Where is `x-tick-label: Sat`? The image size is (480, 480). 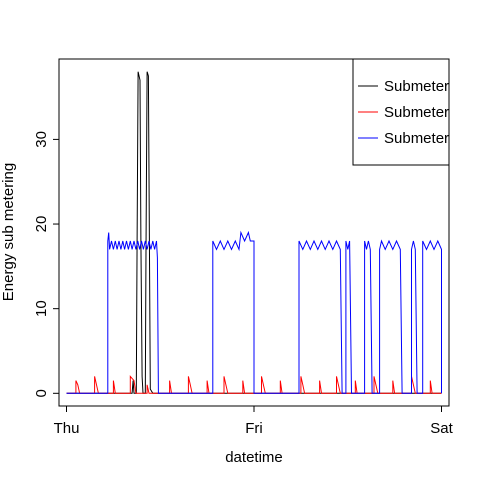
x-tick-label: Sat is located at coordinates (441, 428).